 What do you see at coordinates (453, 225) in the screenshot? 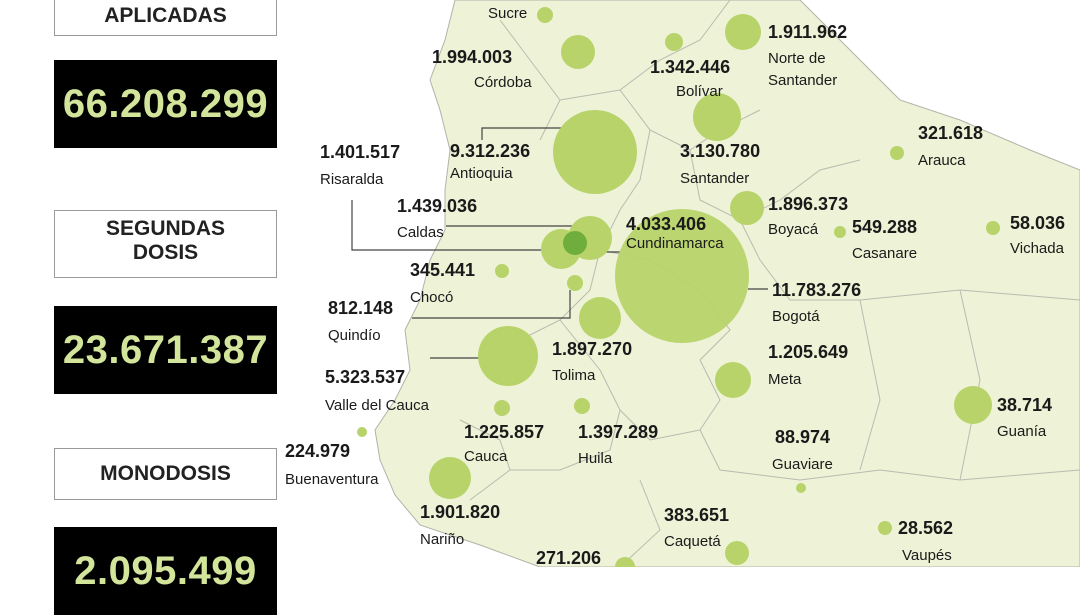
I see `leader-risaralda` at bounding box center [453, 225].